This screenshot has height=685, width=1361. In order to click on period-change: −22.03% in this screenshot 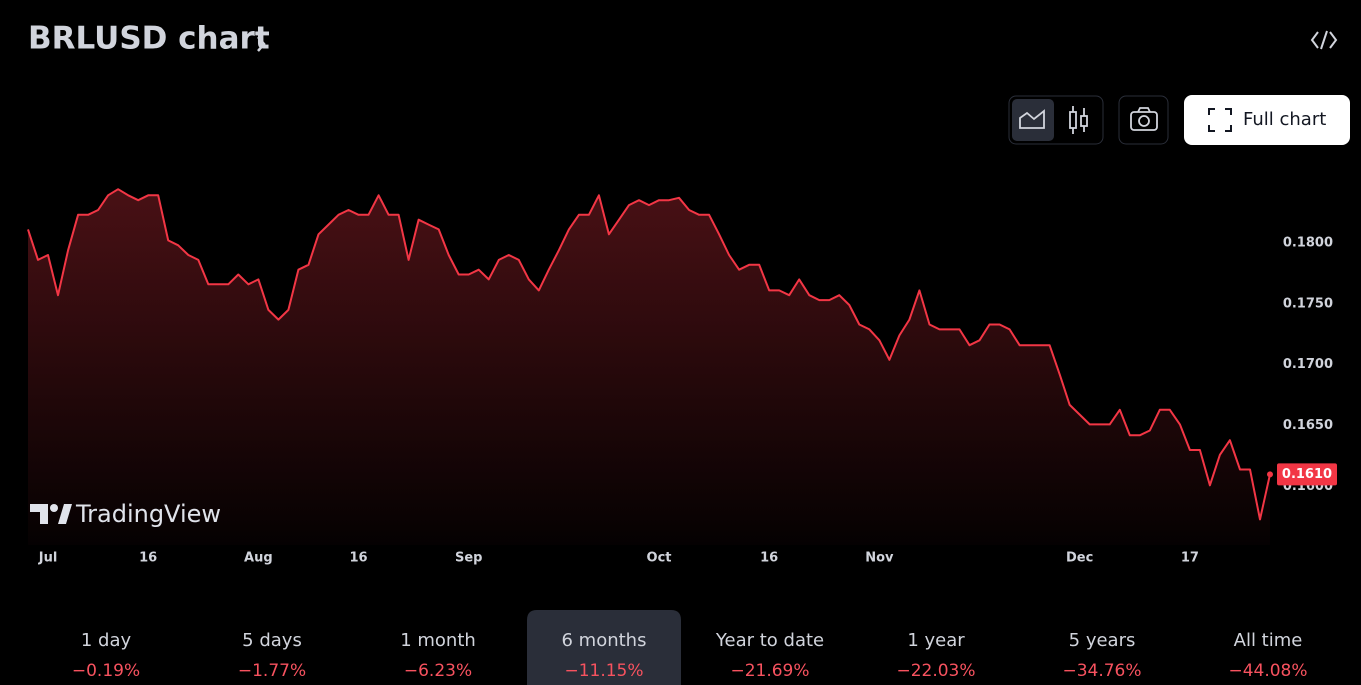, I will do `click(935, 671)`.